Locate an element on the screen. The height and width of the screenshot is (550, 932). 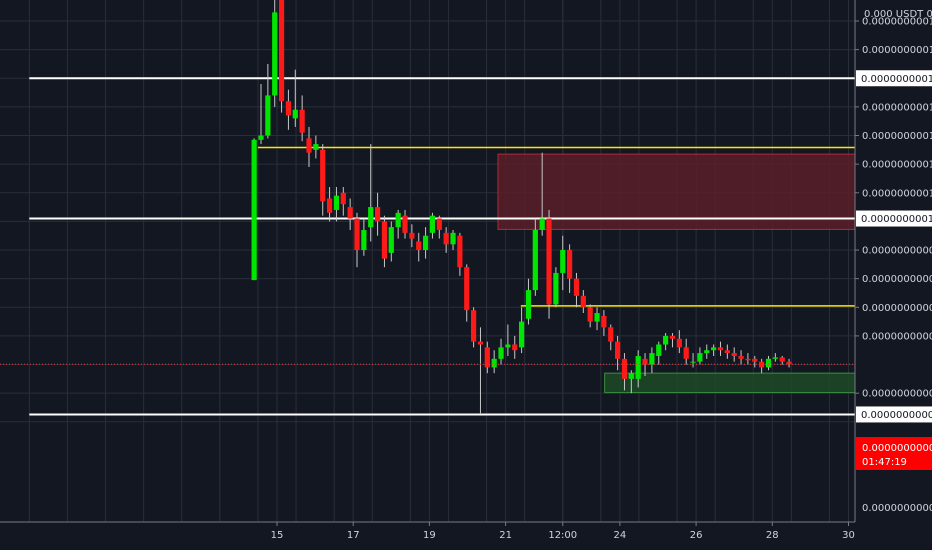
price-tick-label: 0.00000000011000 is located at coordinates (897, 193).